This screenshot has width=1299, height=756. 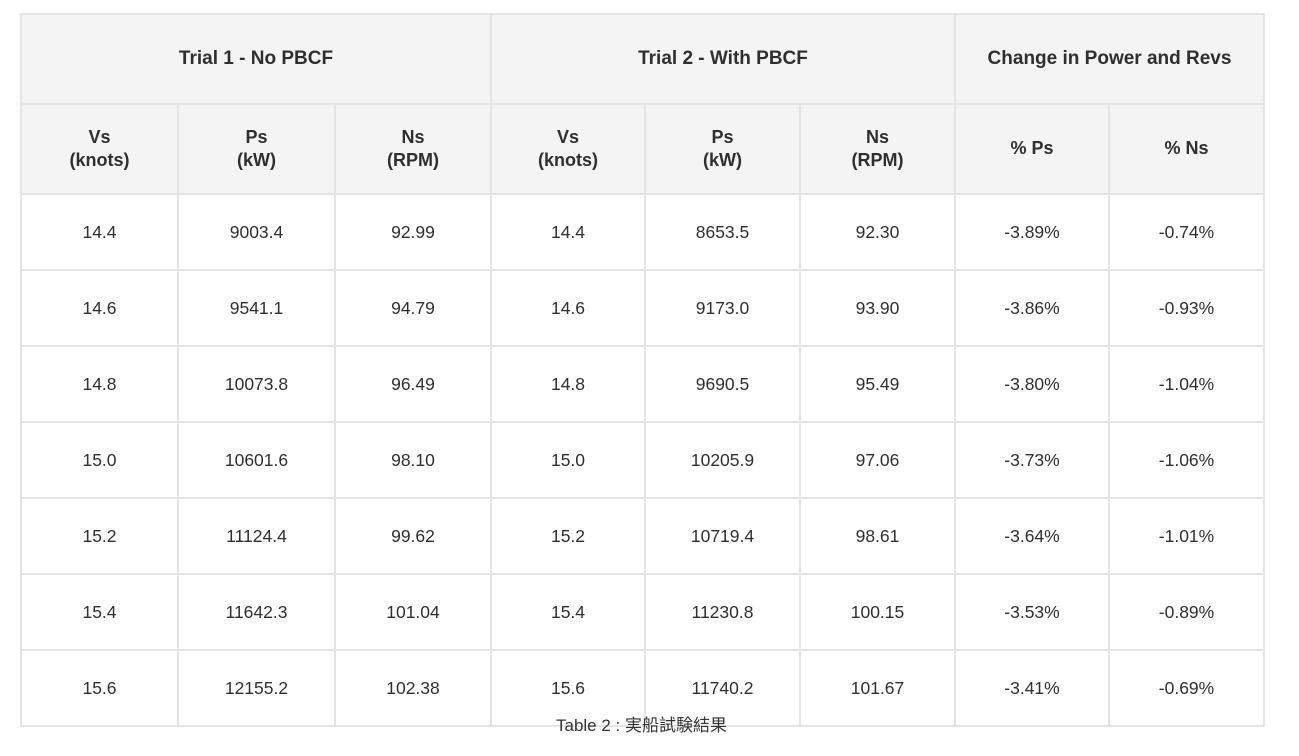 I want to click on table-cell: 100.15, so click(x=877, y=612).